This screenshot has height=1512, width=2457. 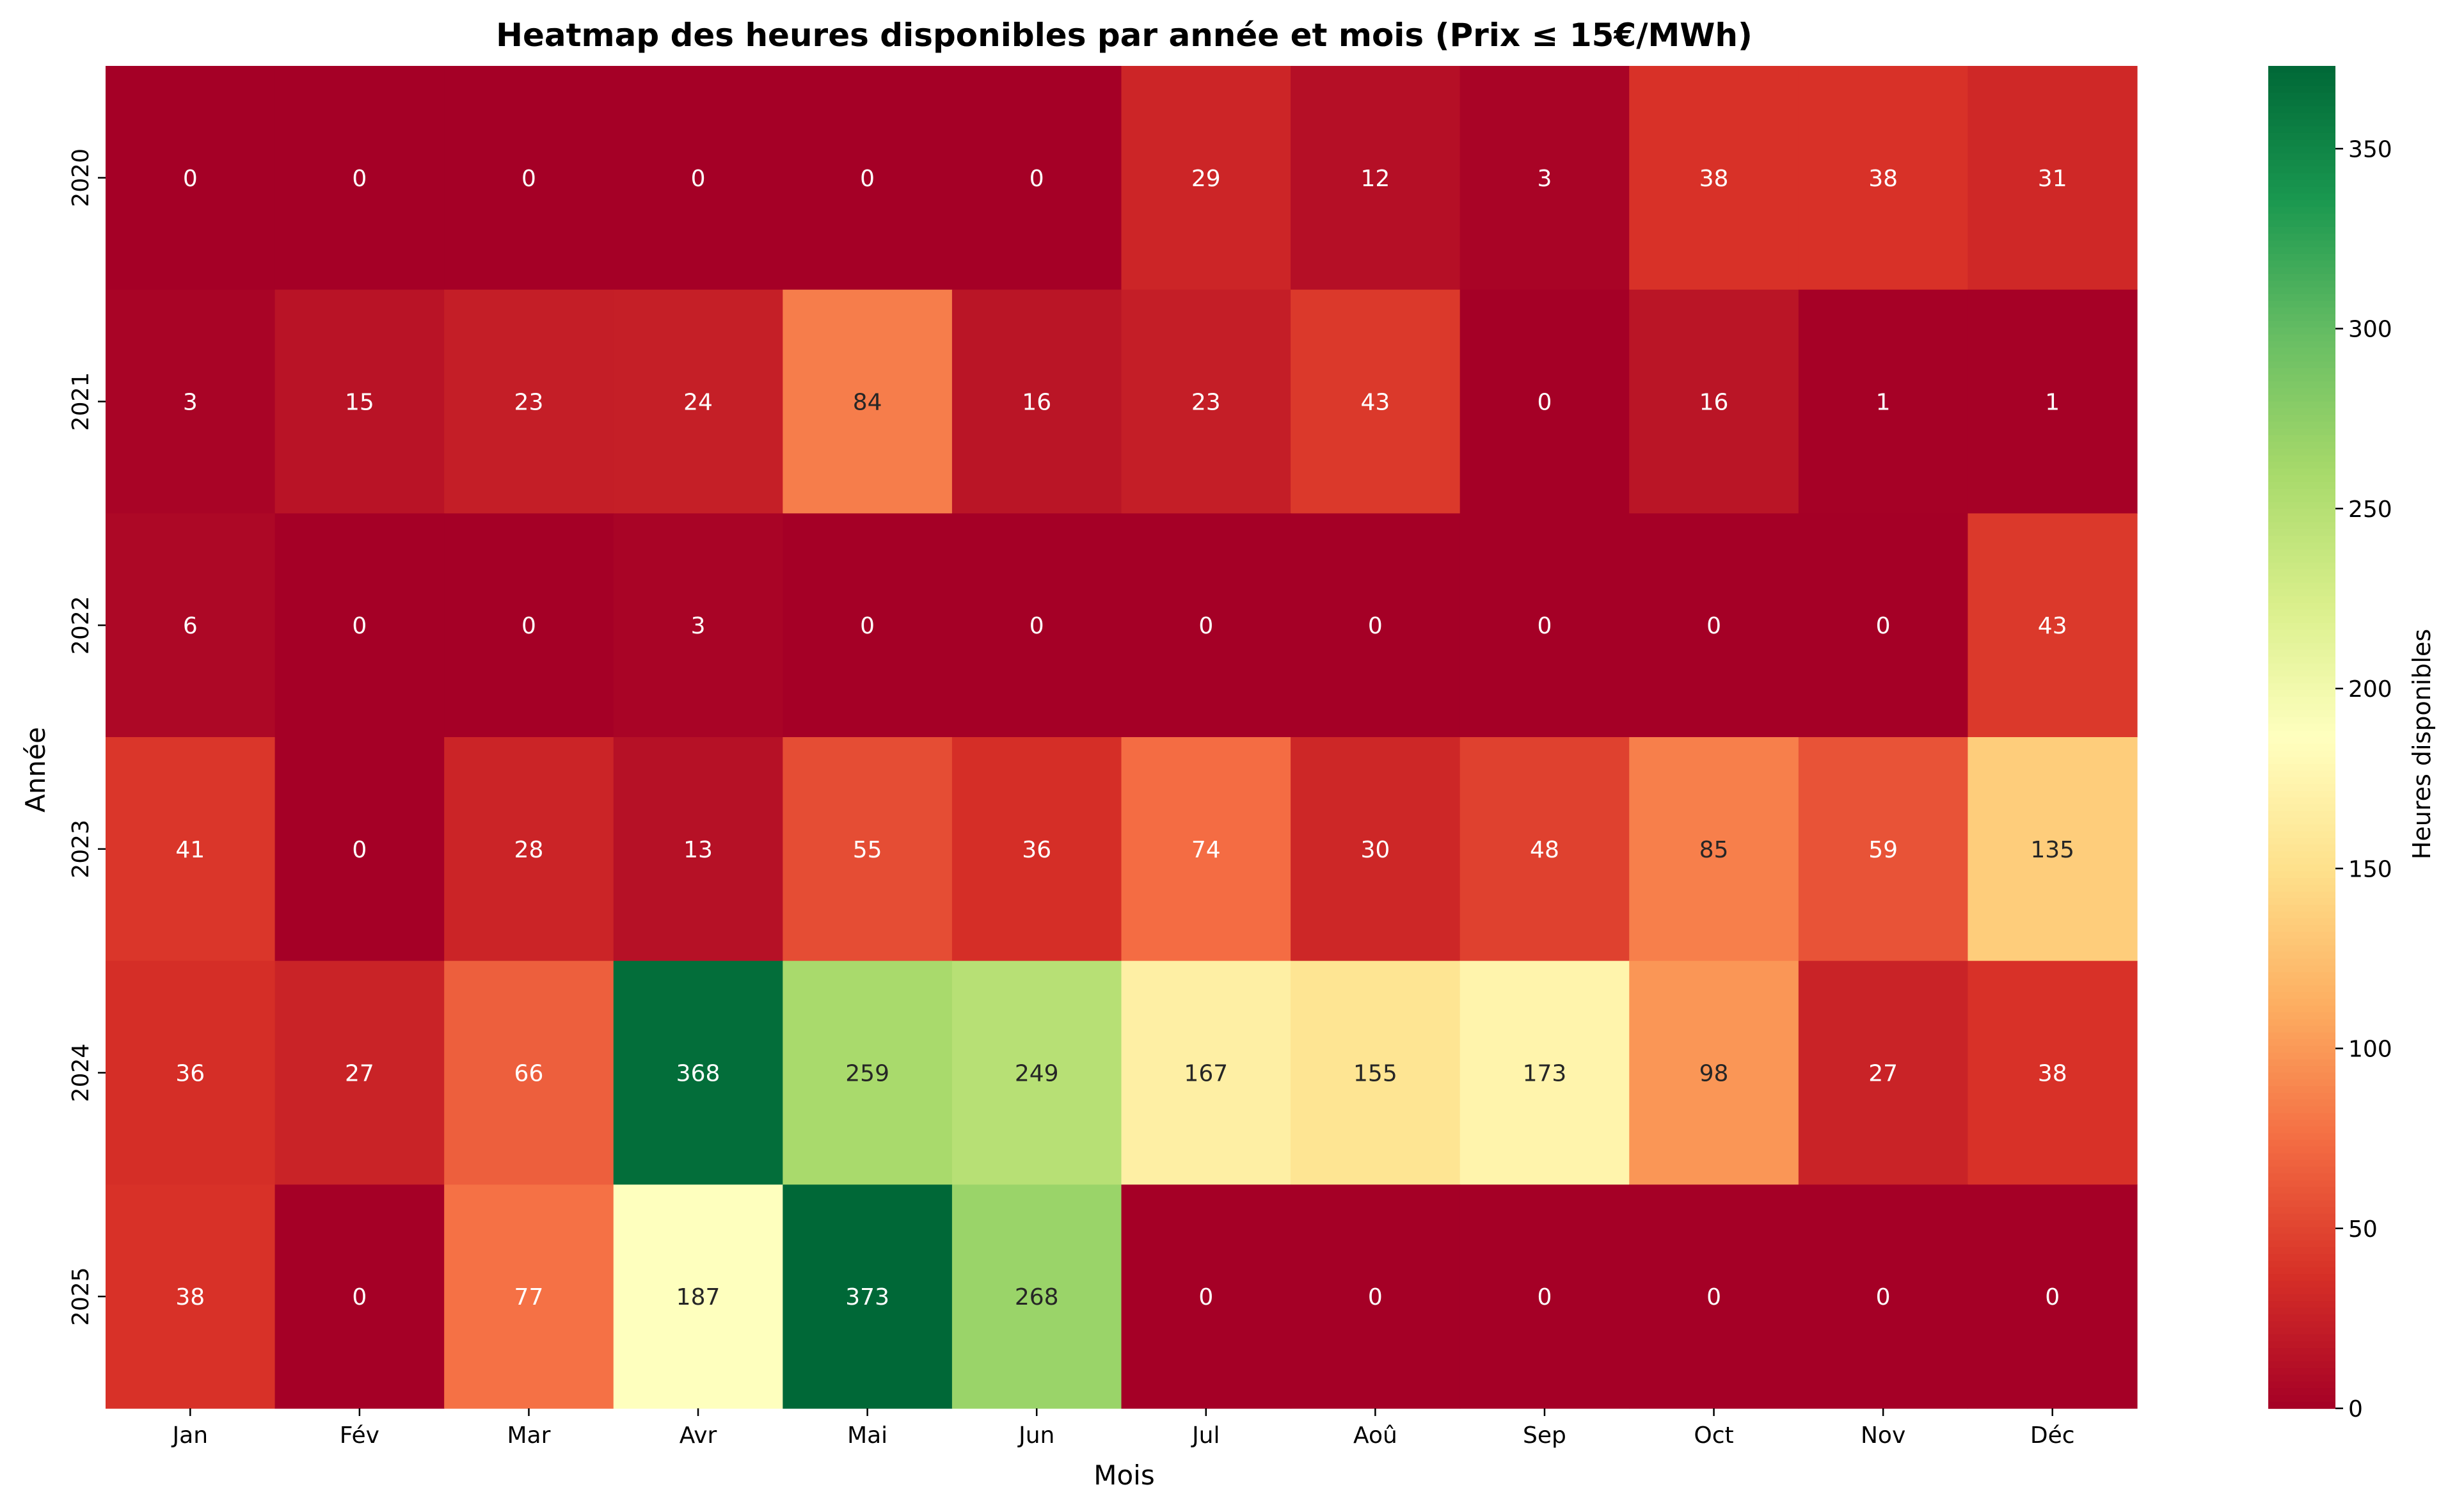 I want to click on cell-value-label: 1, so click(x=2052, y=403).